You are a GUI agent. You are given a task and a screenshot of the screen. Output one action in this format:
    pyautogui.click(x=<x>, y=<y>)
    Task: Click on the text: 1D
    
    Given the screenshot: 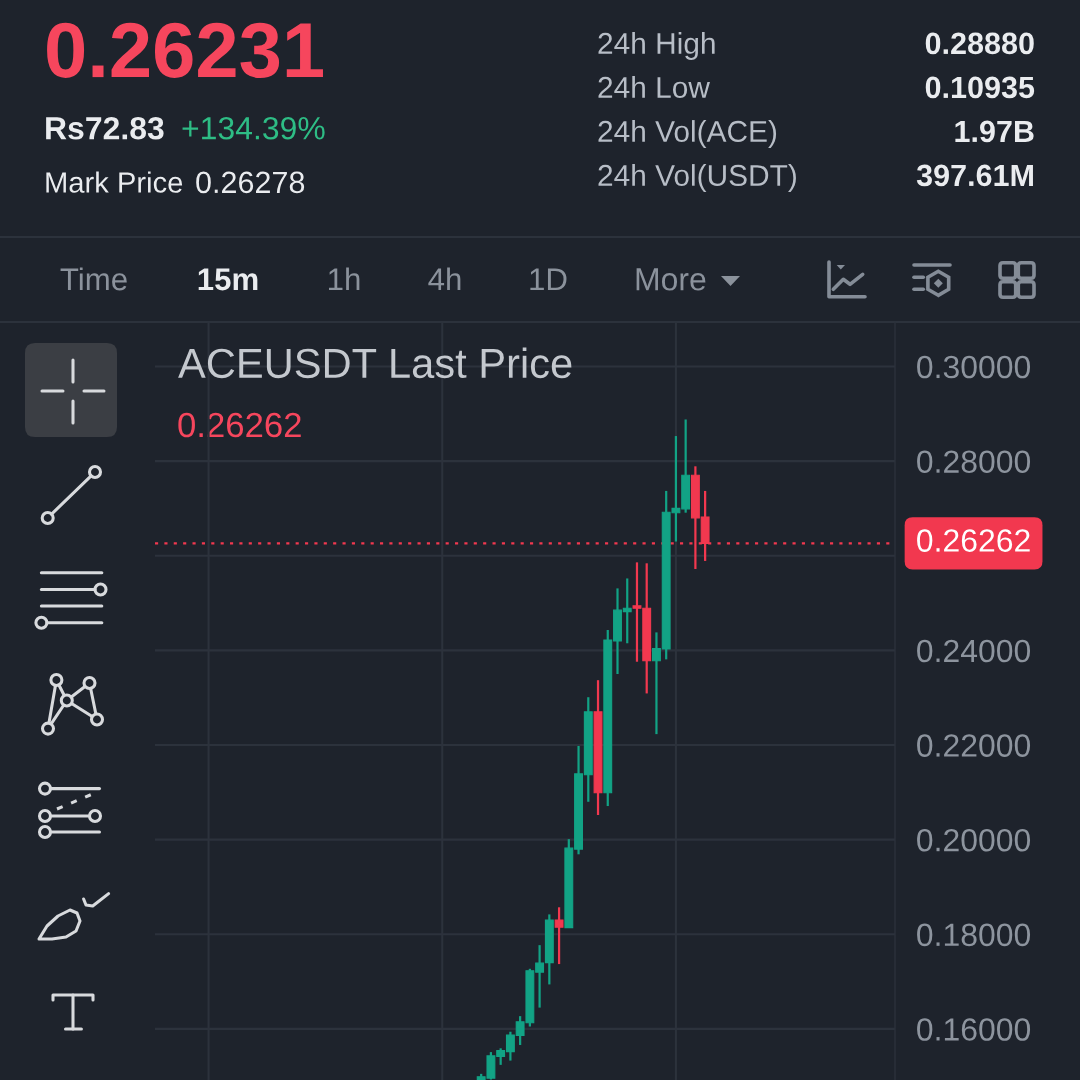 What is the action you would take?
    pyautogui.click(x=548, y=279)
    